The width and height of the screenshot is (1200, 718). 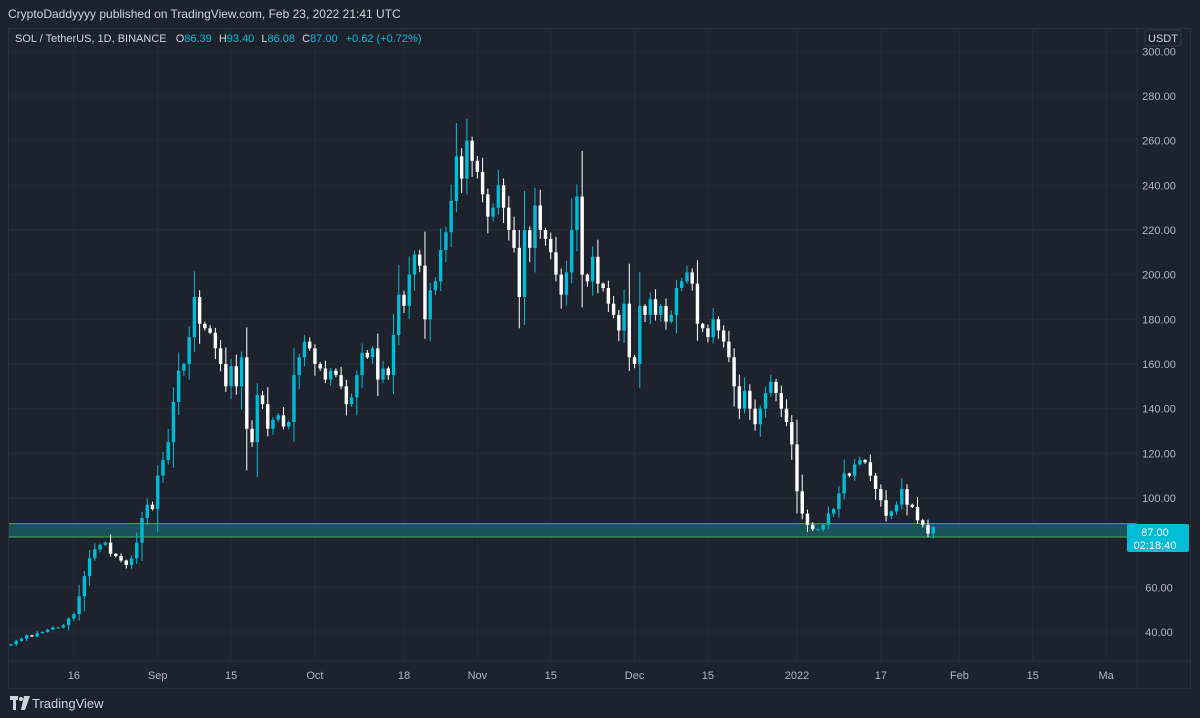 What do you see at coordinates (1159, 276) in the screenshot?
I see `y-tick-label: 200.00` at bounding box center [1159, 276].